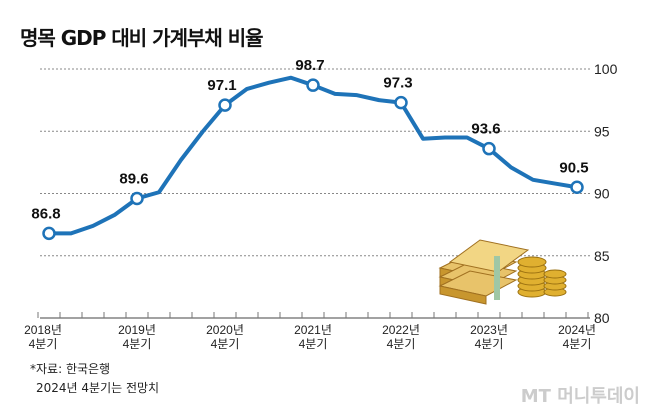  Describe the element at coordinates (137, 330) in the screenshot. I see `x-tick-label: 2019년` at that location.